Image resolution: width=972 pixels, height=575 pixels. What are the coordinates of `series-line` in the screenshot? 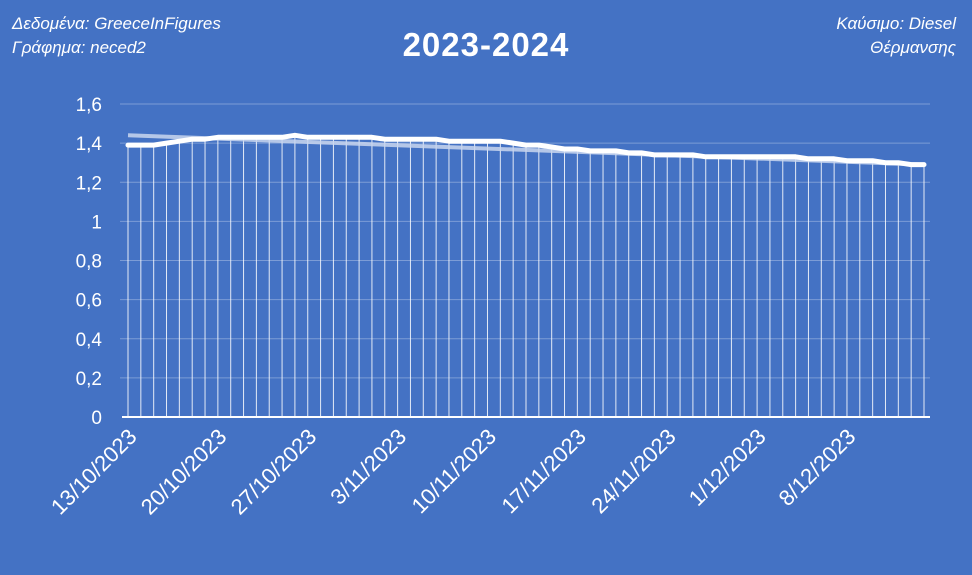 It's located at (526, 150).